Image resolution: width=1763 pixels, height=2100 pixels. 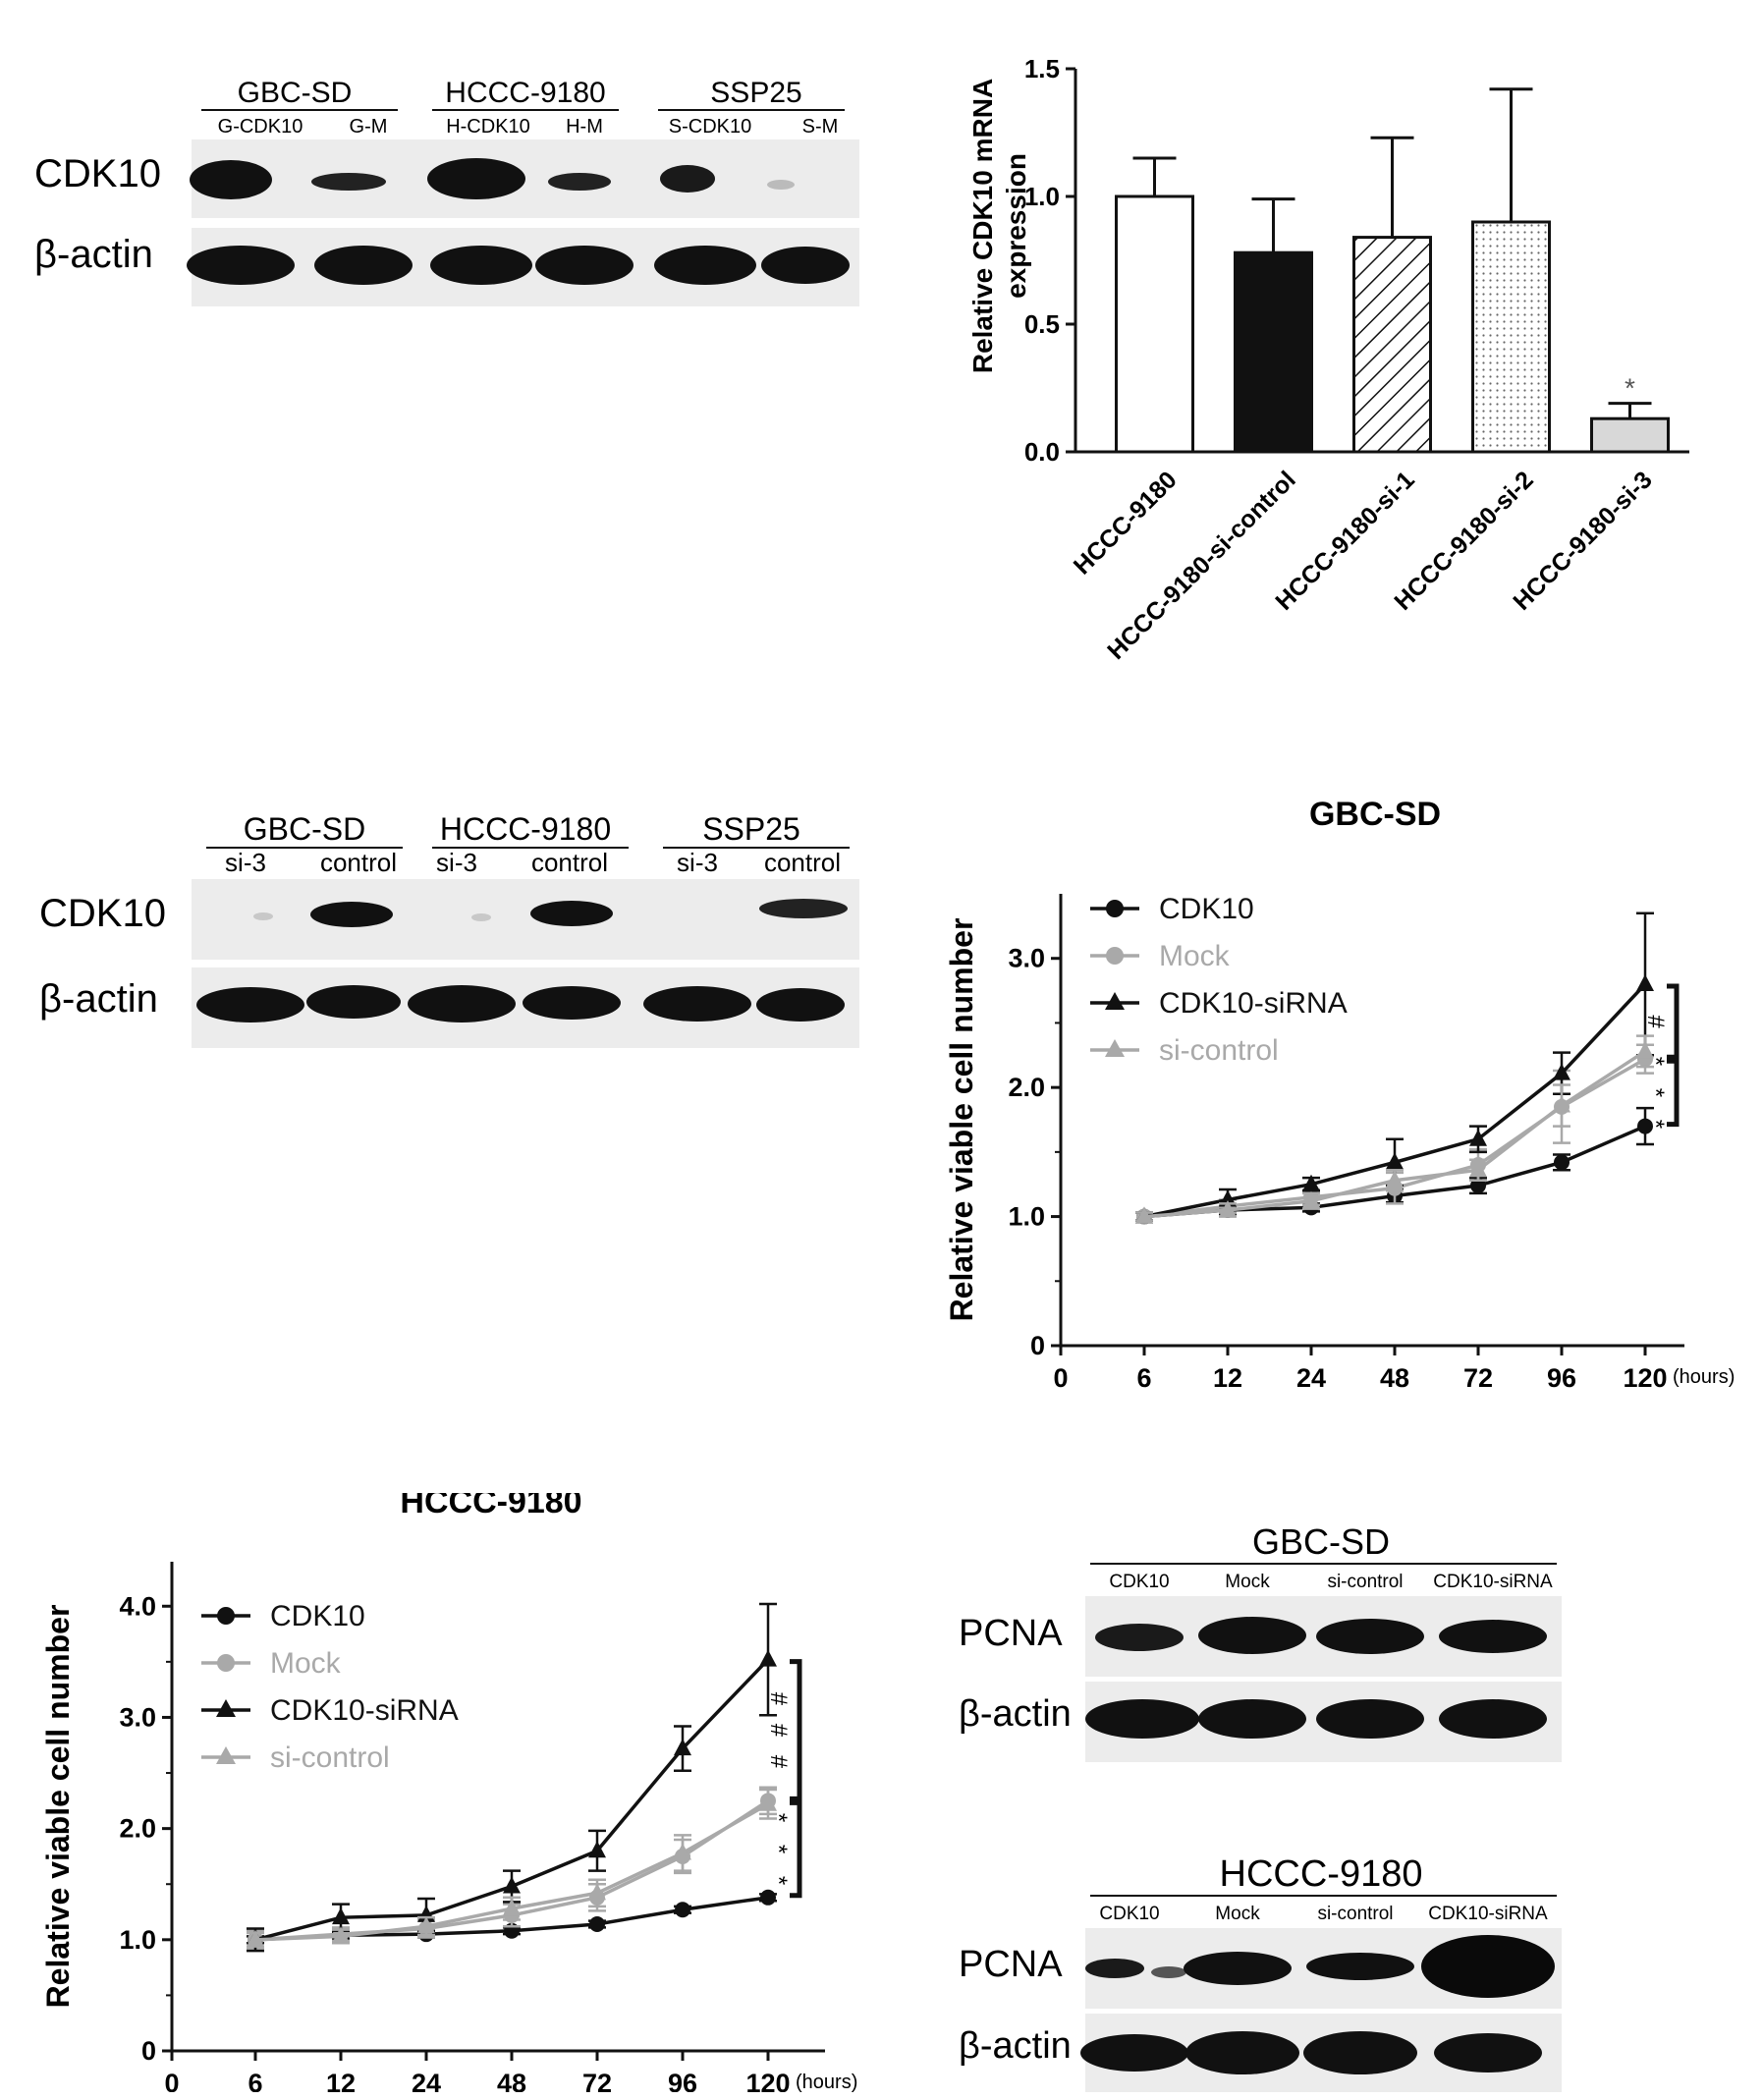 I want to click on y-tick-label: 3.0, so click(x=1026, y=958).